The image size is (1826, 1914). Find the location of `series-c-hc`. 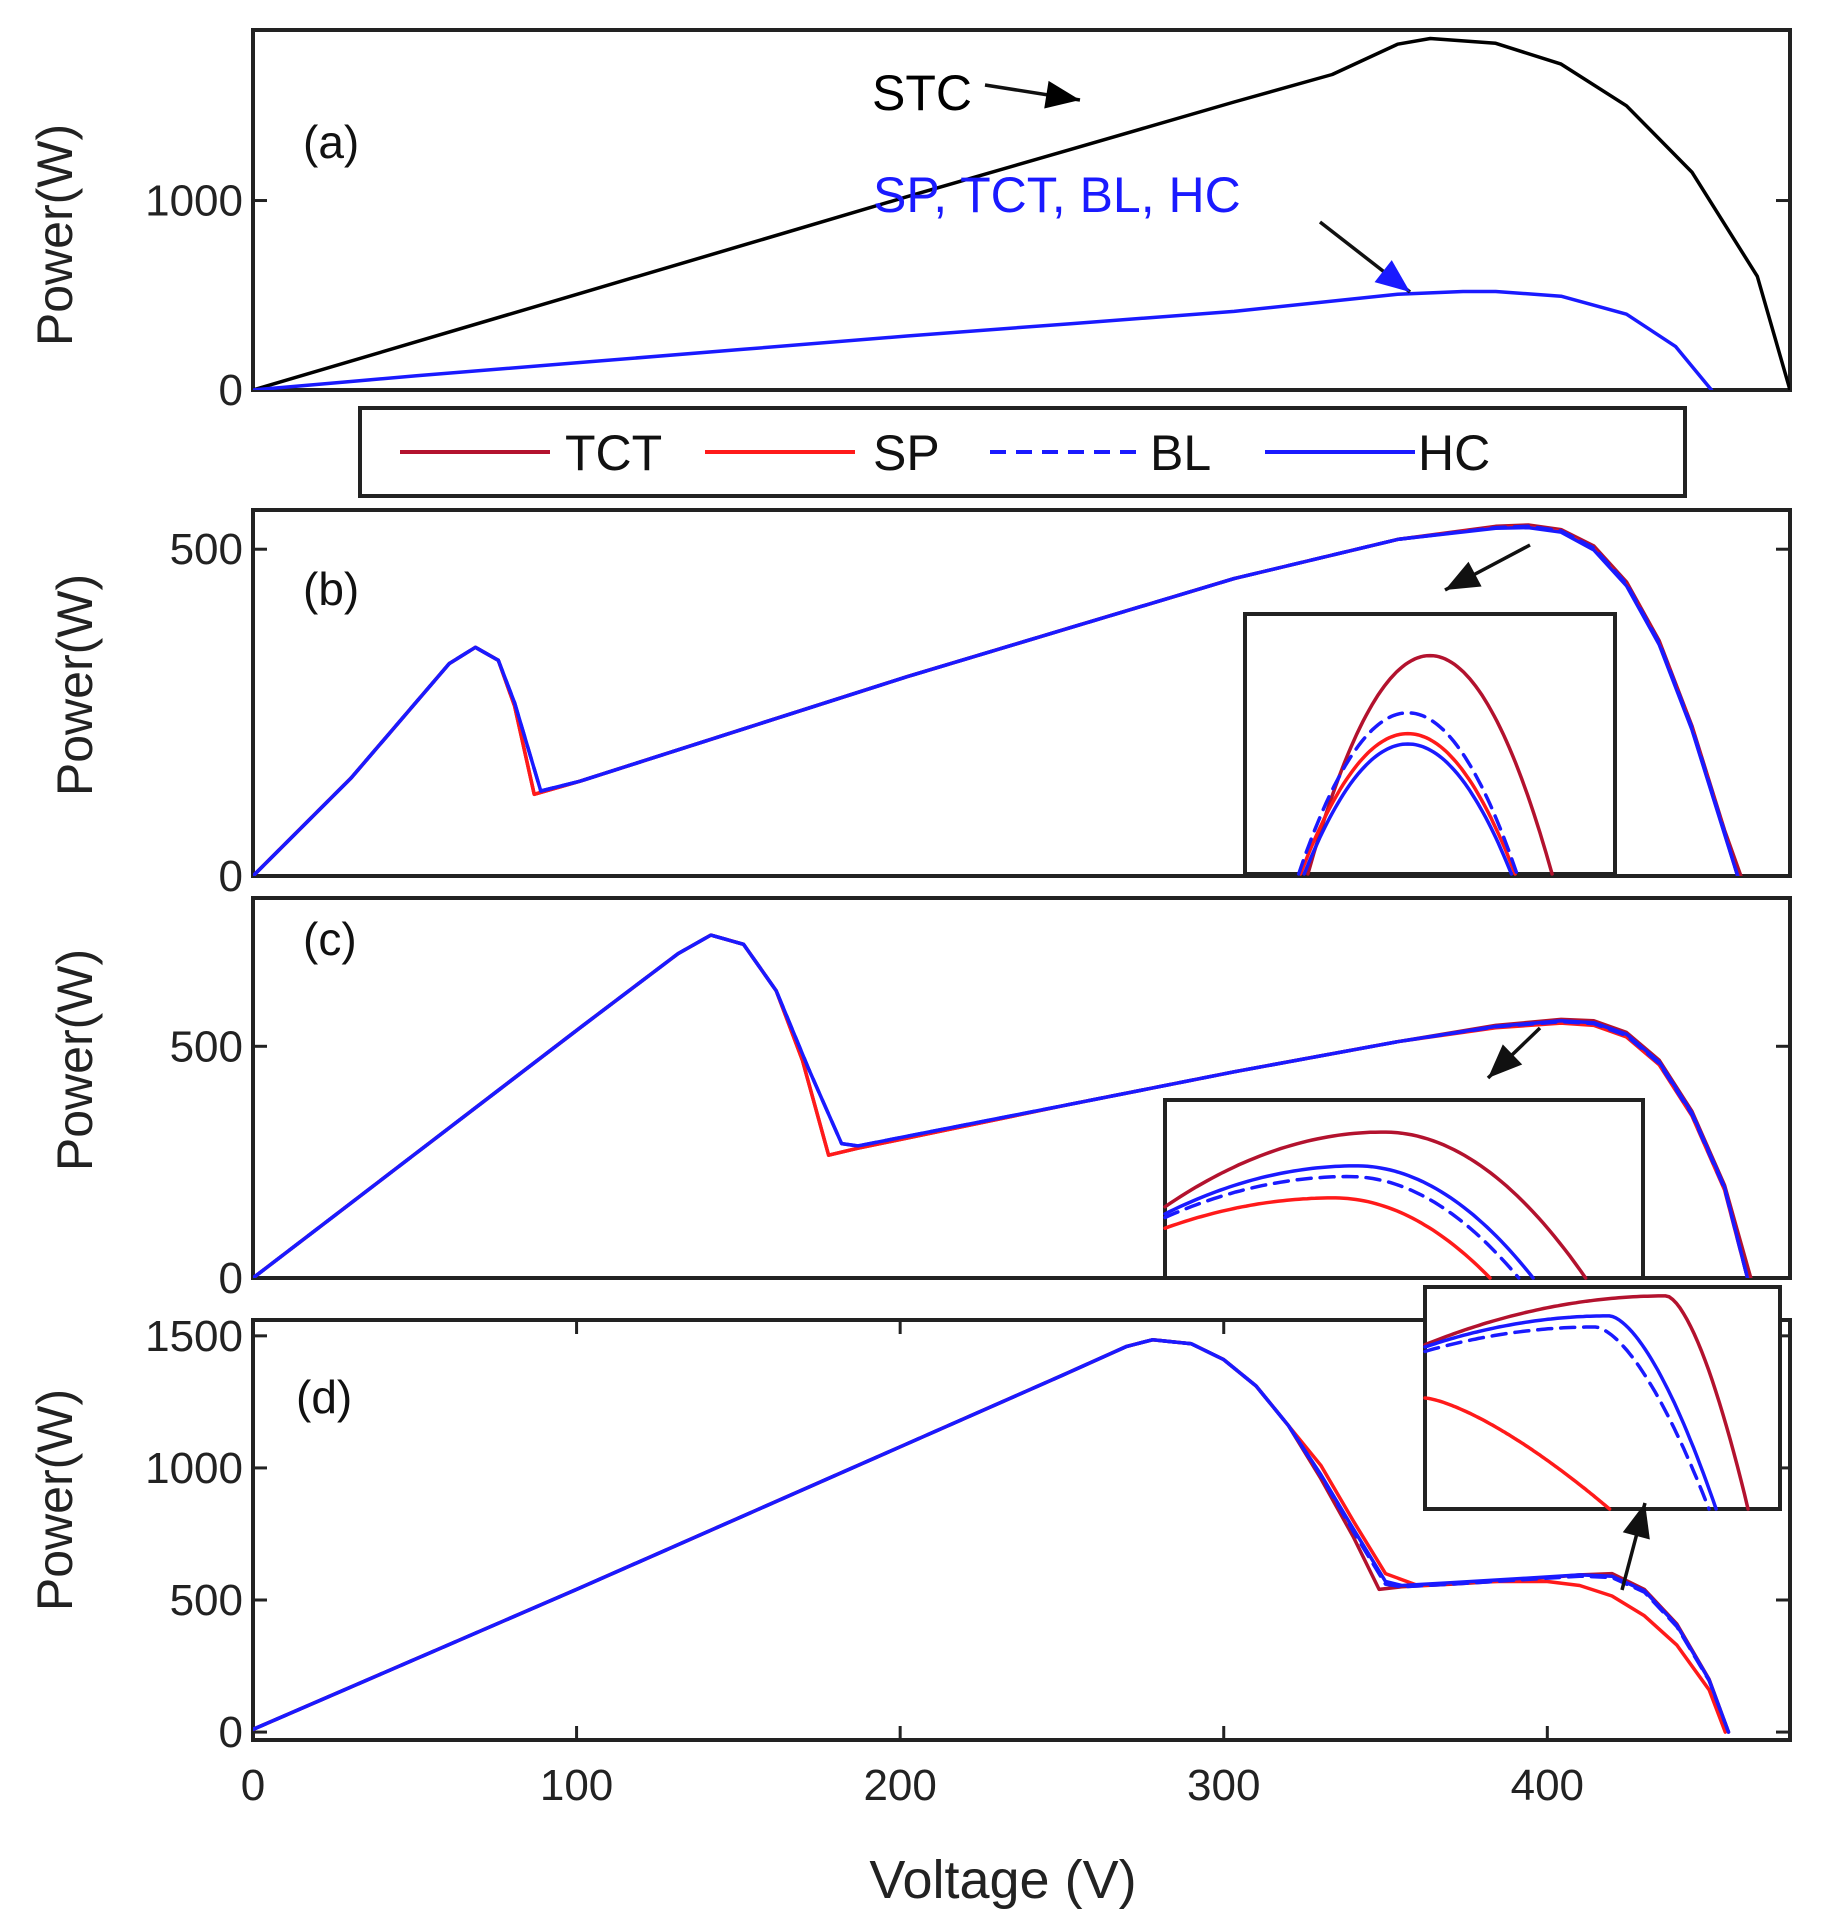

series-c-hc is located at coordinates (1001, 1105).